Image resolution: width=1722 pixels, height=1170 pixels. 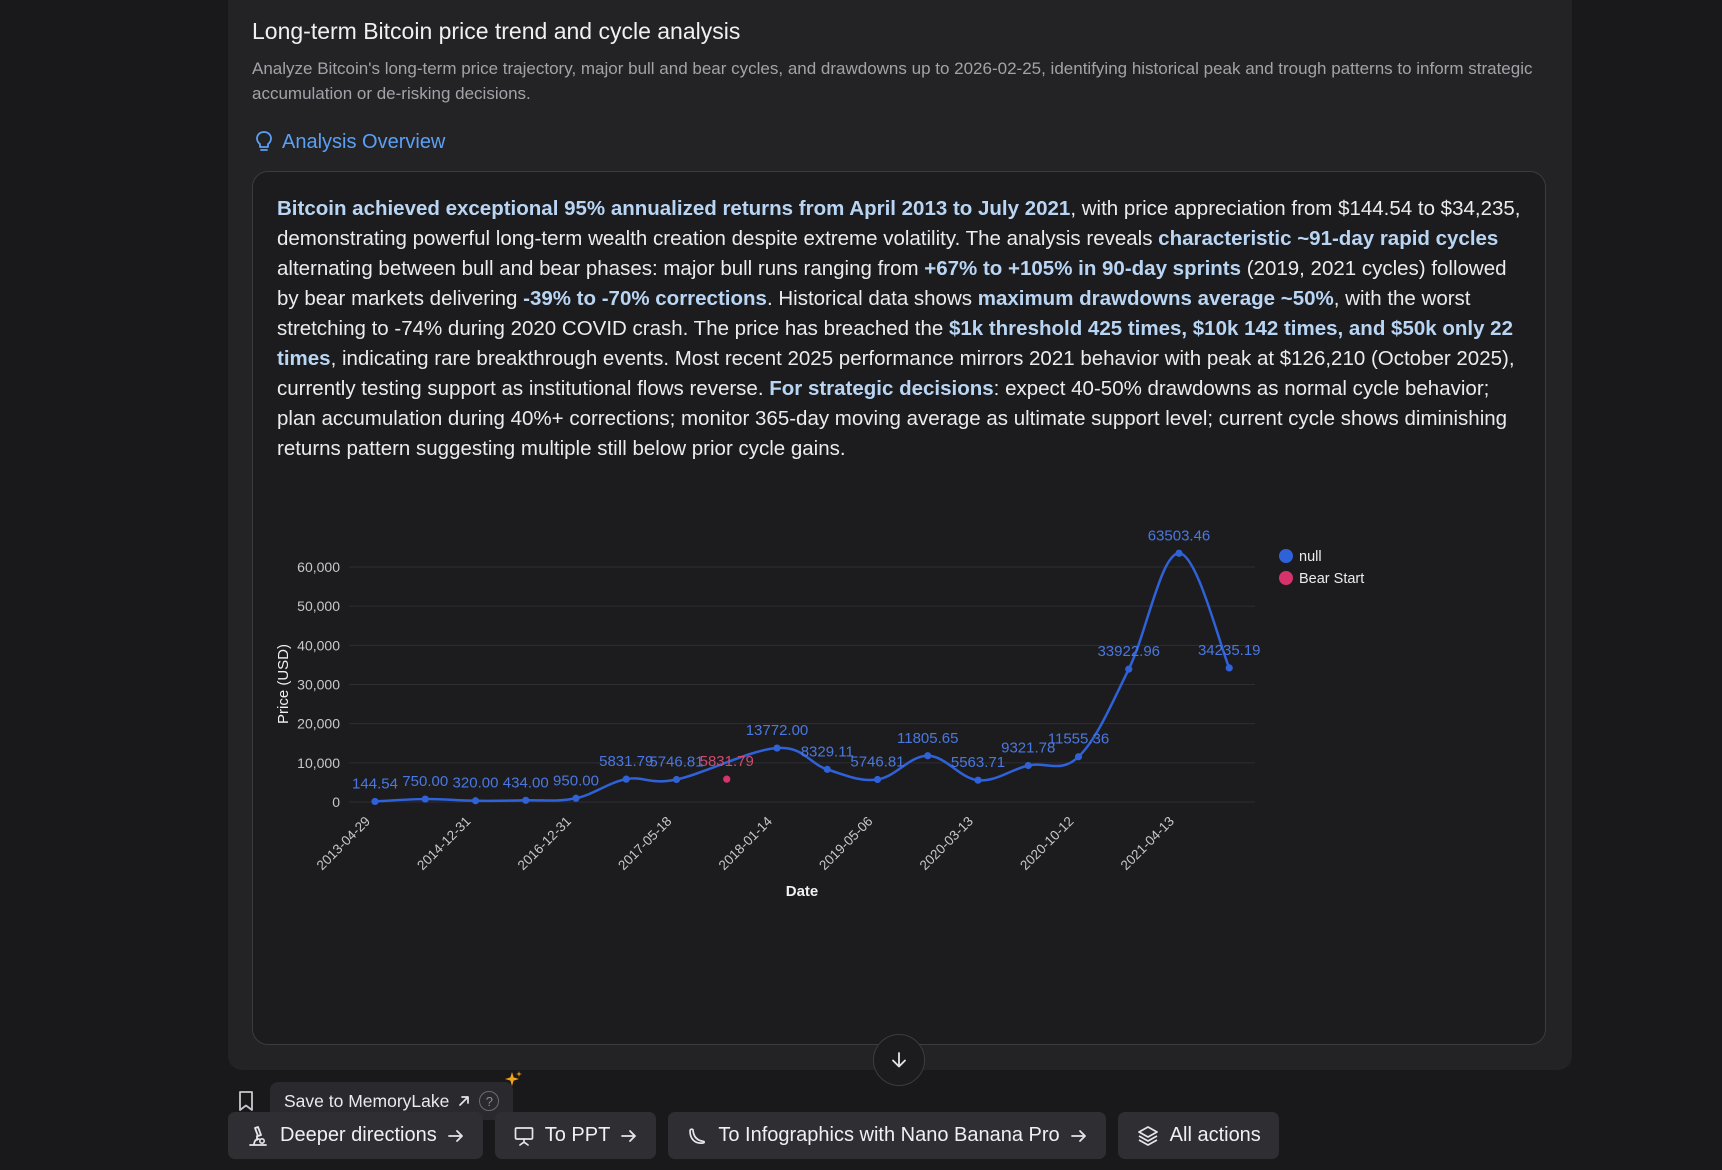 I want to click on analysis-overview-header: Analysis Overview, so click(x=349, y=142).